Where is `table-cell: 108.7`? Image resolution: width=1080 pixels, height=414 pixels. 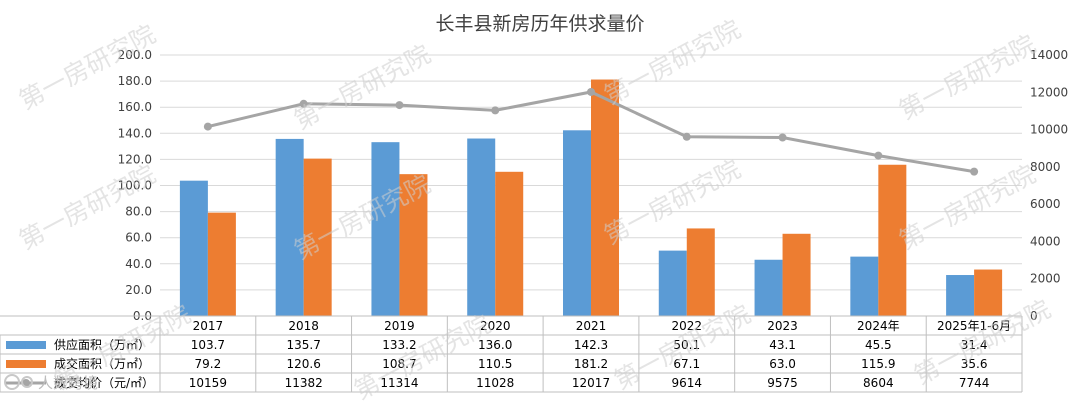 table-cell: 108.7 is located at coordinates (399, 364).